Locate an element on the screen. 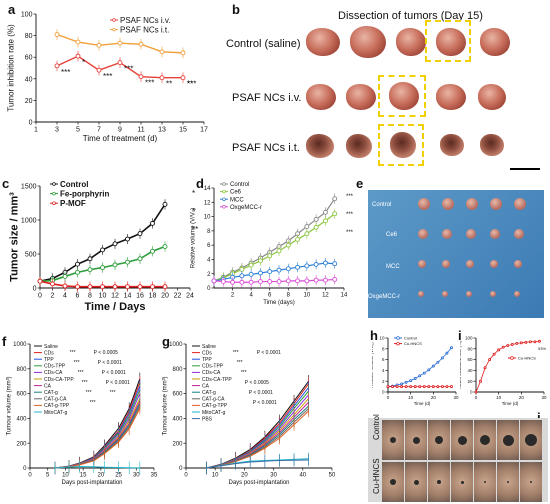 This screenshot has height=504, width=550. y-tick-label: 100 is located at coordinates (27, 14).